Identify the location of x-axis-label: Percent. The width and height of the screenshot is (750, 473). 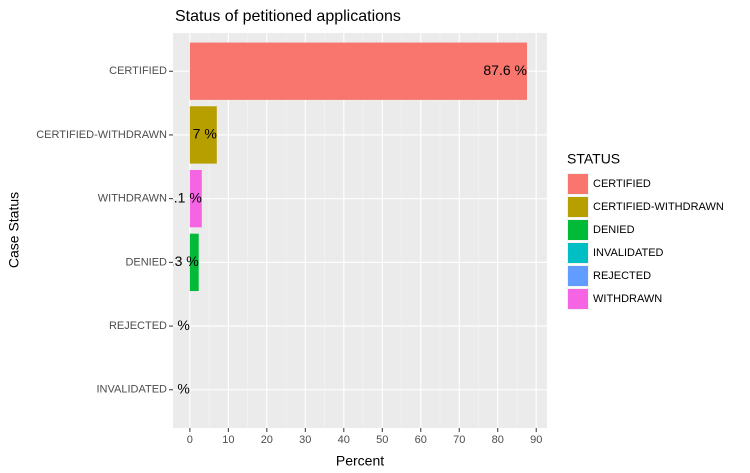
(360, 461).